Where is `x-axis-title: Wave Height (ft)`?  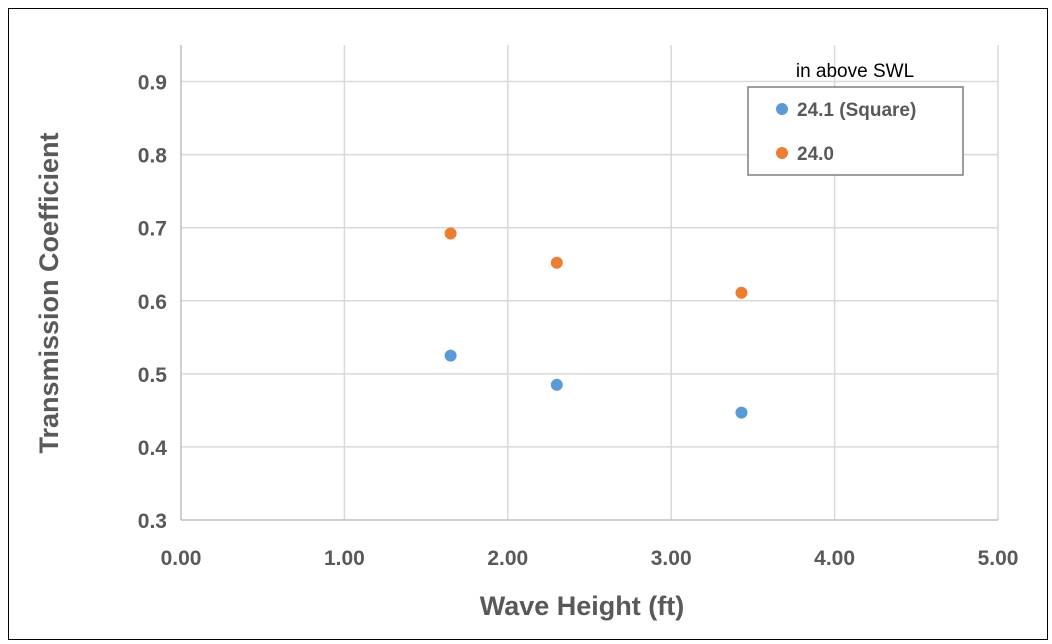
x-axis-title: Wave Height (ft) is located at coordinates (582, 606).